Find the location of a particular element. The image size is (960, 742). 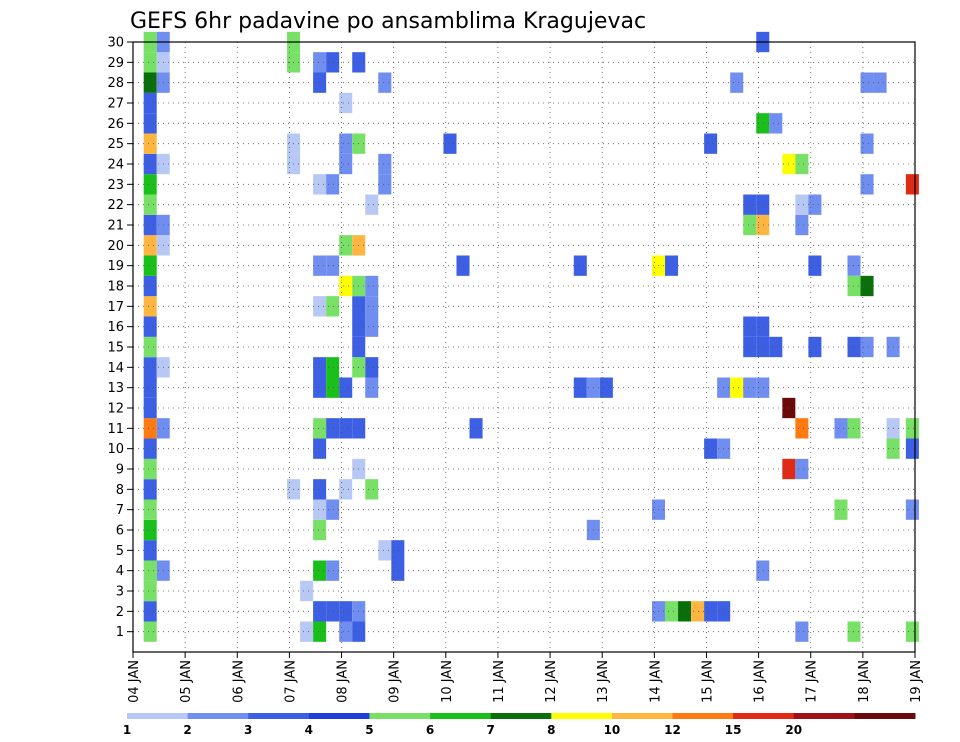

y-tick-label: 4 is located at coordinates (120, 571).